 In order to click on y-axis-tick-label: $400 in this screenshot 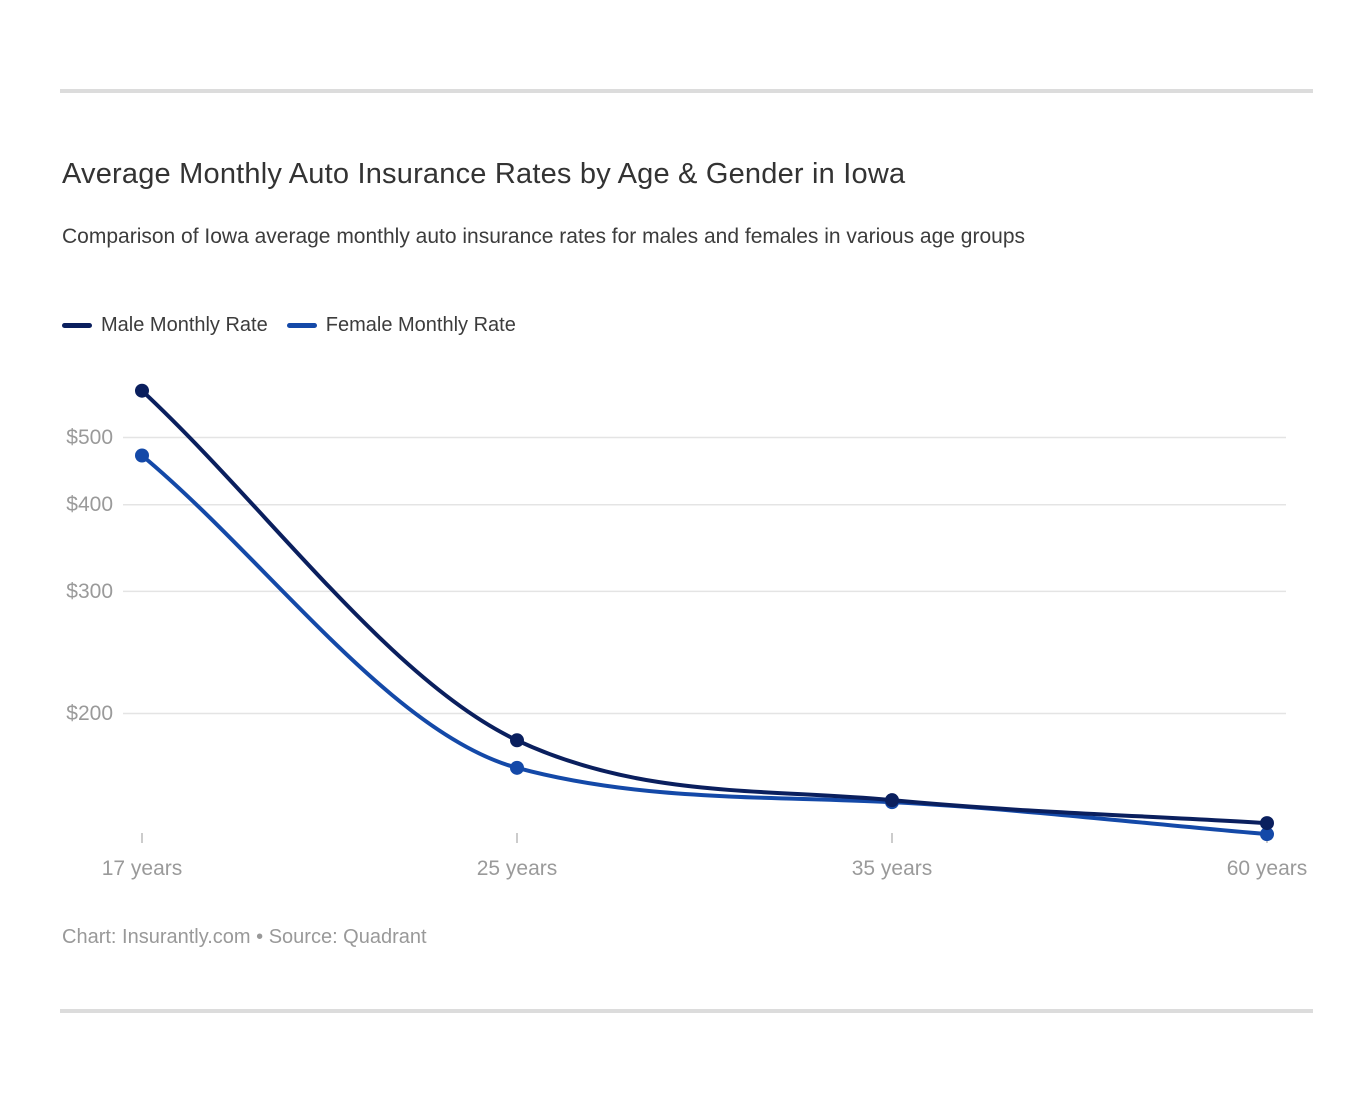, I will do `click(89, 504)`.